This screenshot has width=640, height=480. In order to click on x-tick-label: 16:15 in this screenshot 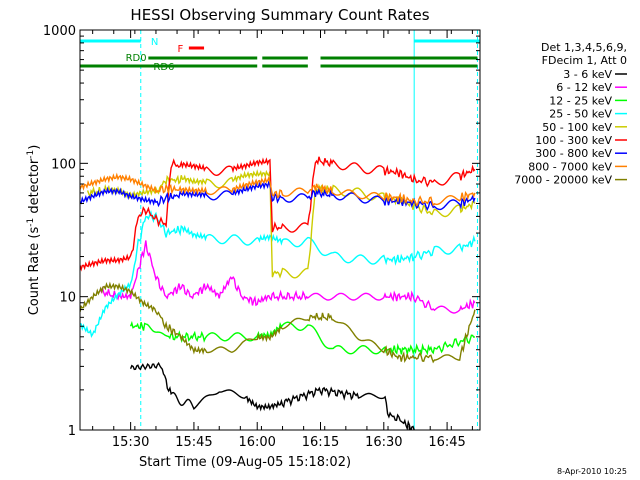, I will do `click(320, 442)`.